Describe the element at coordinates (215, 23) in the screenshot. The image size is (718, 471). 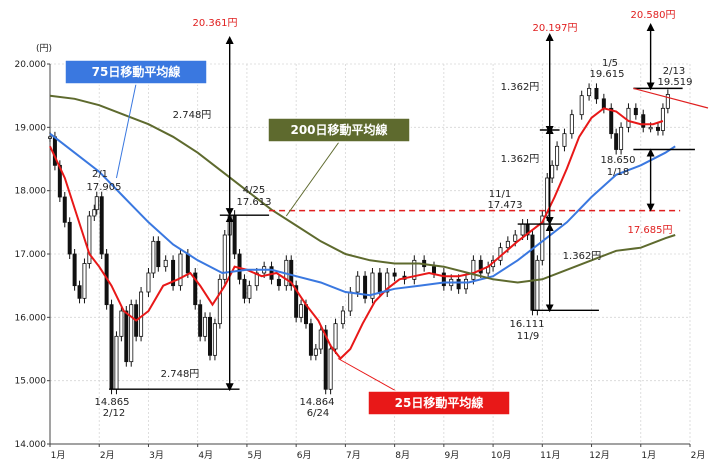
I see `label-20361: 20.361円` at that location.